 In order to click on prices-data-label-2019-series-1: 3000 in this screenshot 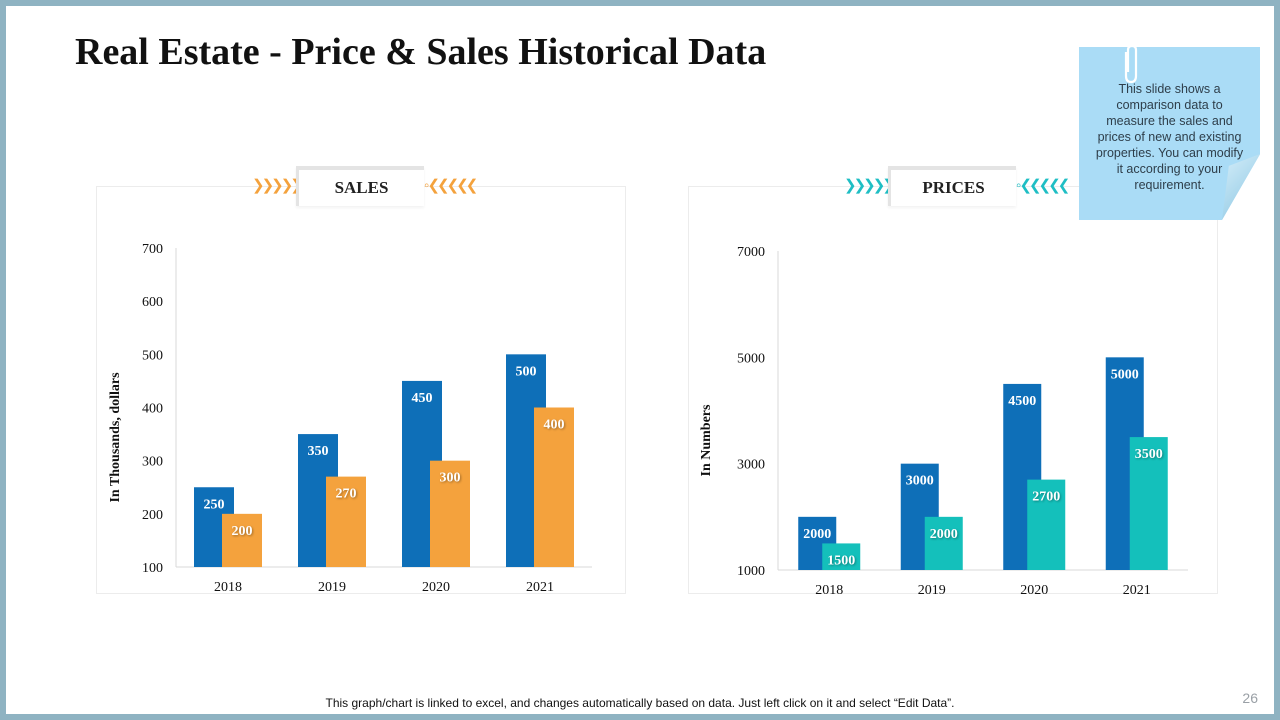, I will do `click(920, 481)`.